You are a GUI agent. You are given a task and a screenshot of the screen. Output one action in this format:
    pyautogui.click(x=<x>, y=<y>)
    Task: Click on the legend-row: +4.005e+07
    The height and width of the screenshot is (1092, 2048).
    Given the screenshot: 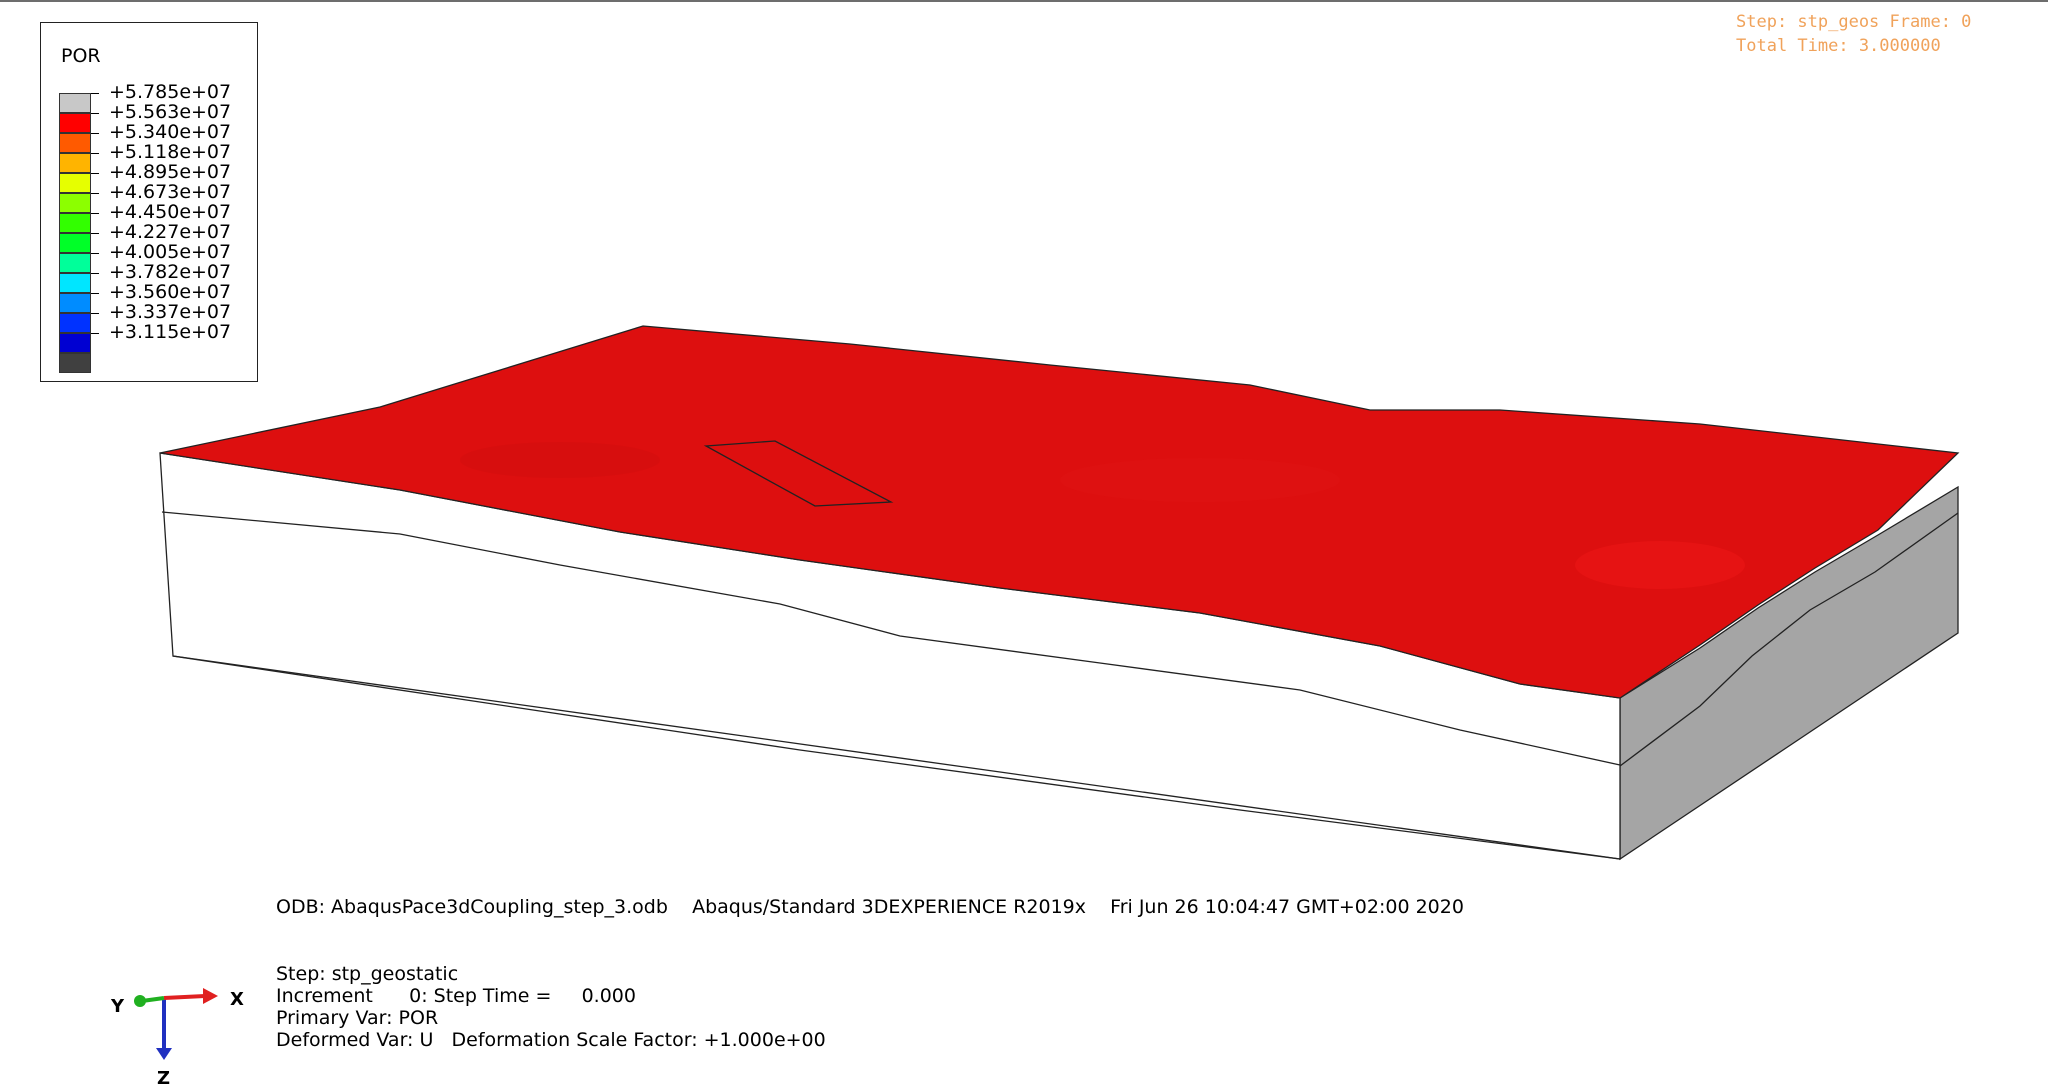 What is the action you would take?
    pyautogui.click(x=159, y=257)
    